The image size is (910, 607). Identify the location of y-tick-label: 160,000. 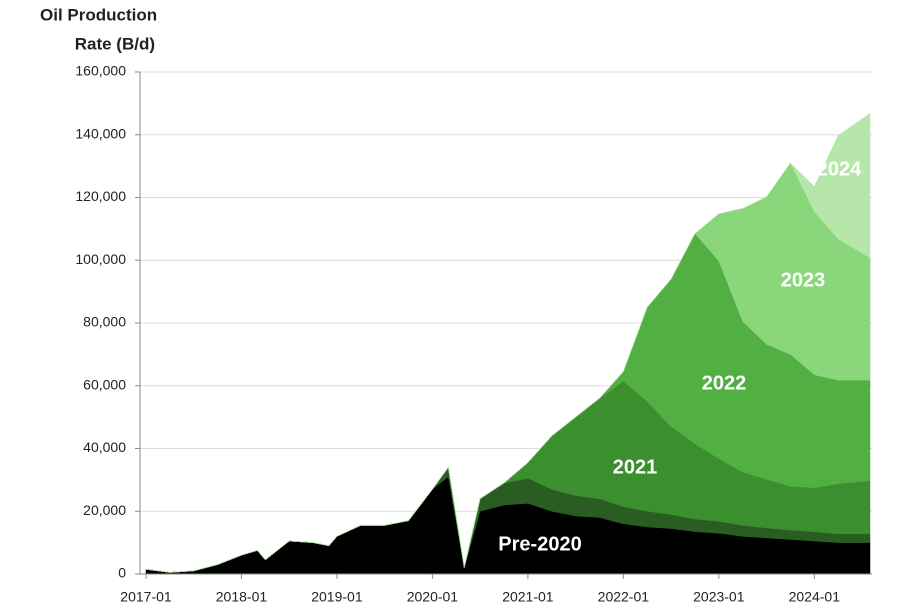
(100, 71).